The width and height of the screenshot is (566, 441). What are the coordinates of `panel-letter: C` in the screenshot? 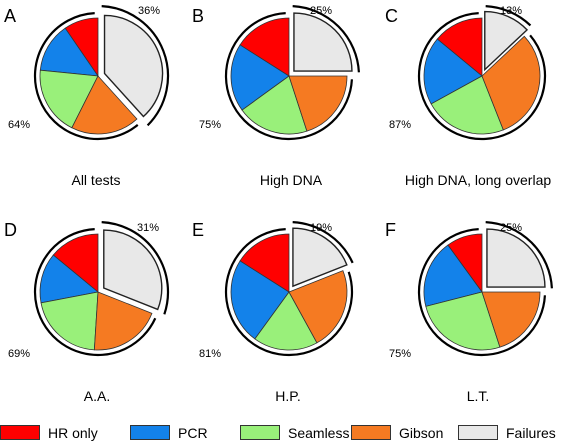 It's located at (391, 16).